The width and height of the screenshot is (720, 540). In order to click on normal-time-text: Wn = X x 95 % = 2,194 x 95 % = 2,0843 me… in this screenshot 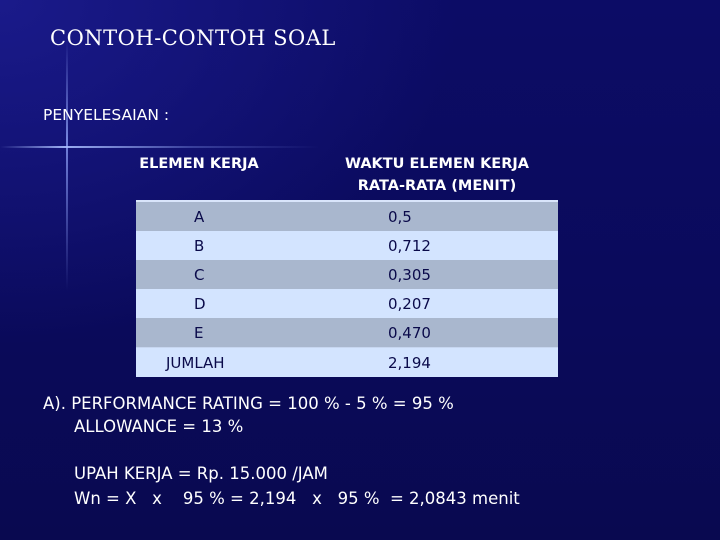, I will do `click(297, 498)`.